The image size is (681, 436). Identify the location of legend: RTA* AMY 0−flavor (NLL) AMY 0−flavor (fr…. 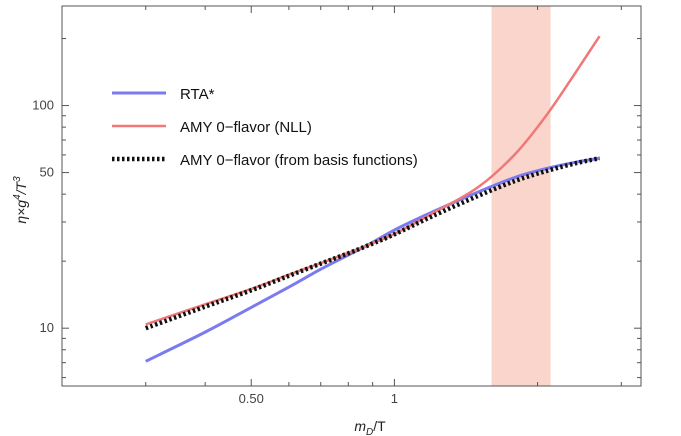
(265, 127).